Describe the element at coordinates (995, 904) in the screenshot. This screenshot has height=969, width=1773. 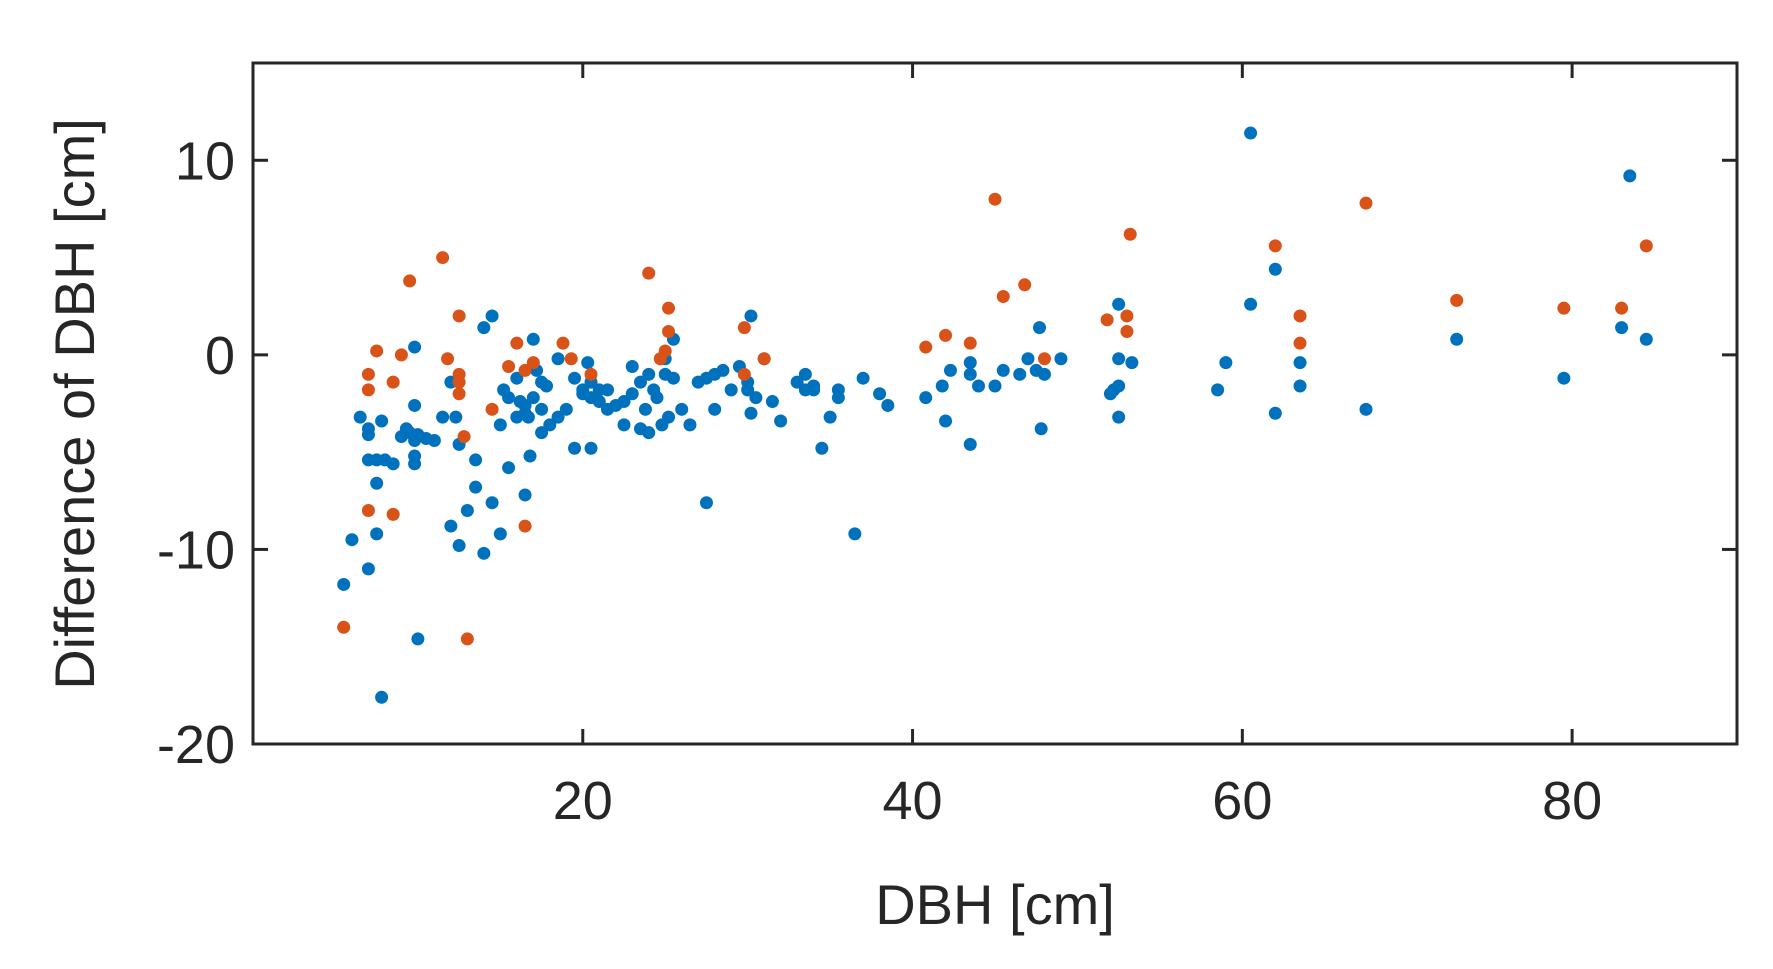
I see `x-axis-label: DBH [cm]` at that location.